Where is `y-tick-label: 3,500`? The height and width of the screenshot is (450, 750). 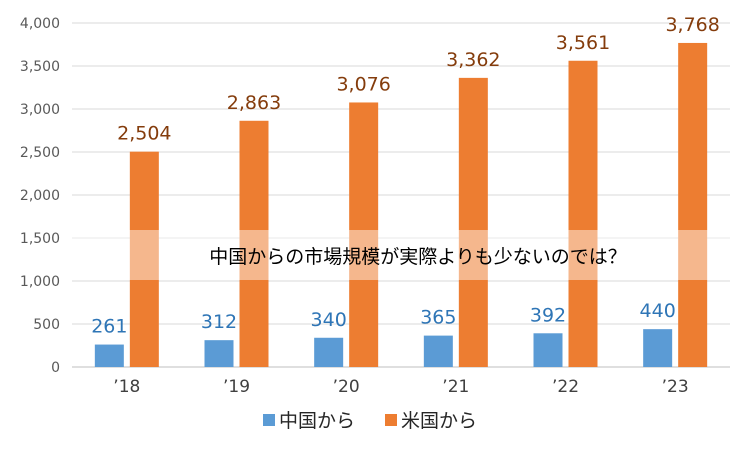
y-tick-label: 3,500 is located at coordinates (40, 67).